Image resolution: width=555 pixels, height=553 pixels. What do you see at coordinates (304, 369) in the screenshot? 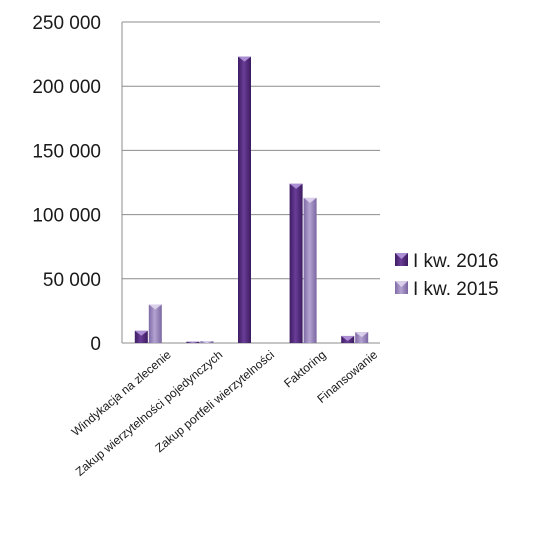
I see `category-label: Faktoring` at bounding box center [304, 369].